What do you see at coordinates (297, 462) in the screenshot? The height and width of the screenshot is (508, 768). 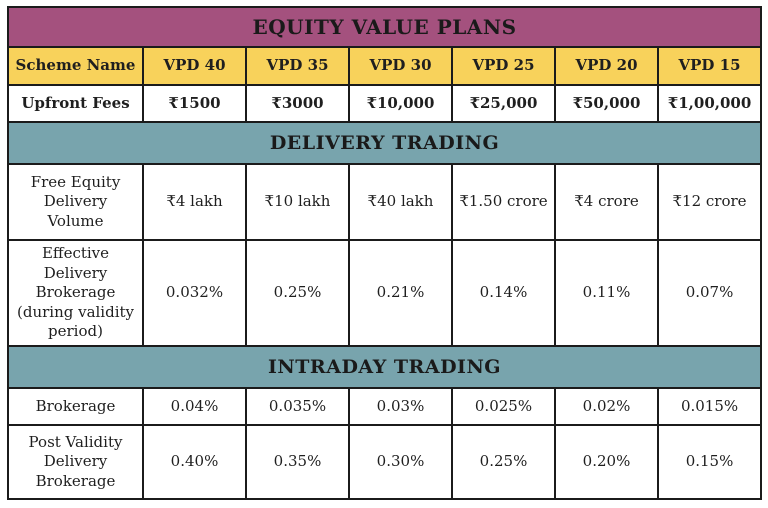 I see `cell-pv-brokerage-vpd-35: 0.35%` at bounding box center [297, 462].